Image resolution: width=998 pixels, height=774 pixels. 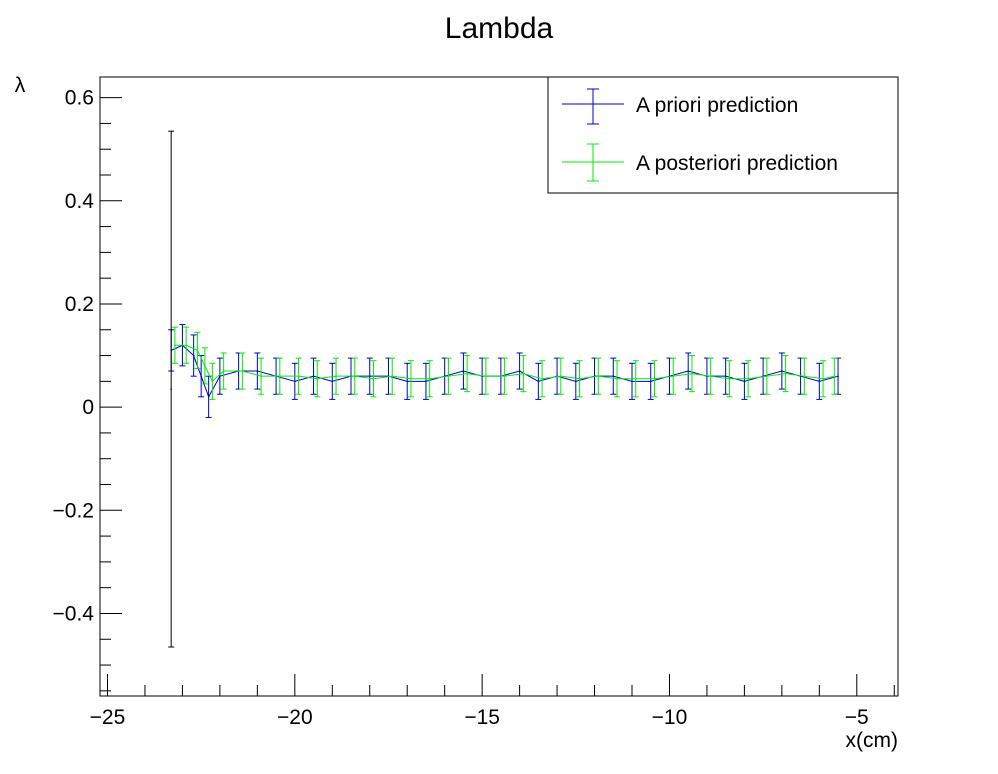 I want to click on y-tick-label: 0, so click(x=88, y=407).